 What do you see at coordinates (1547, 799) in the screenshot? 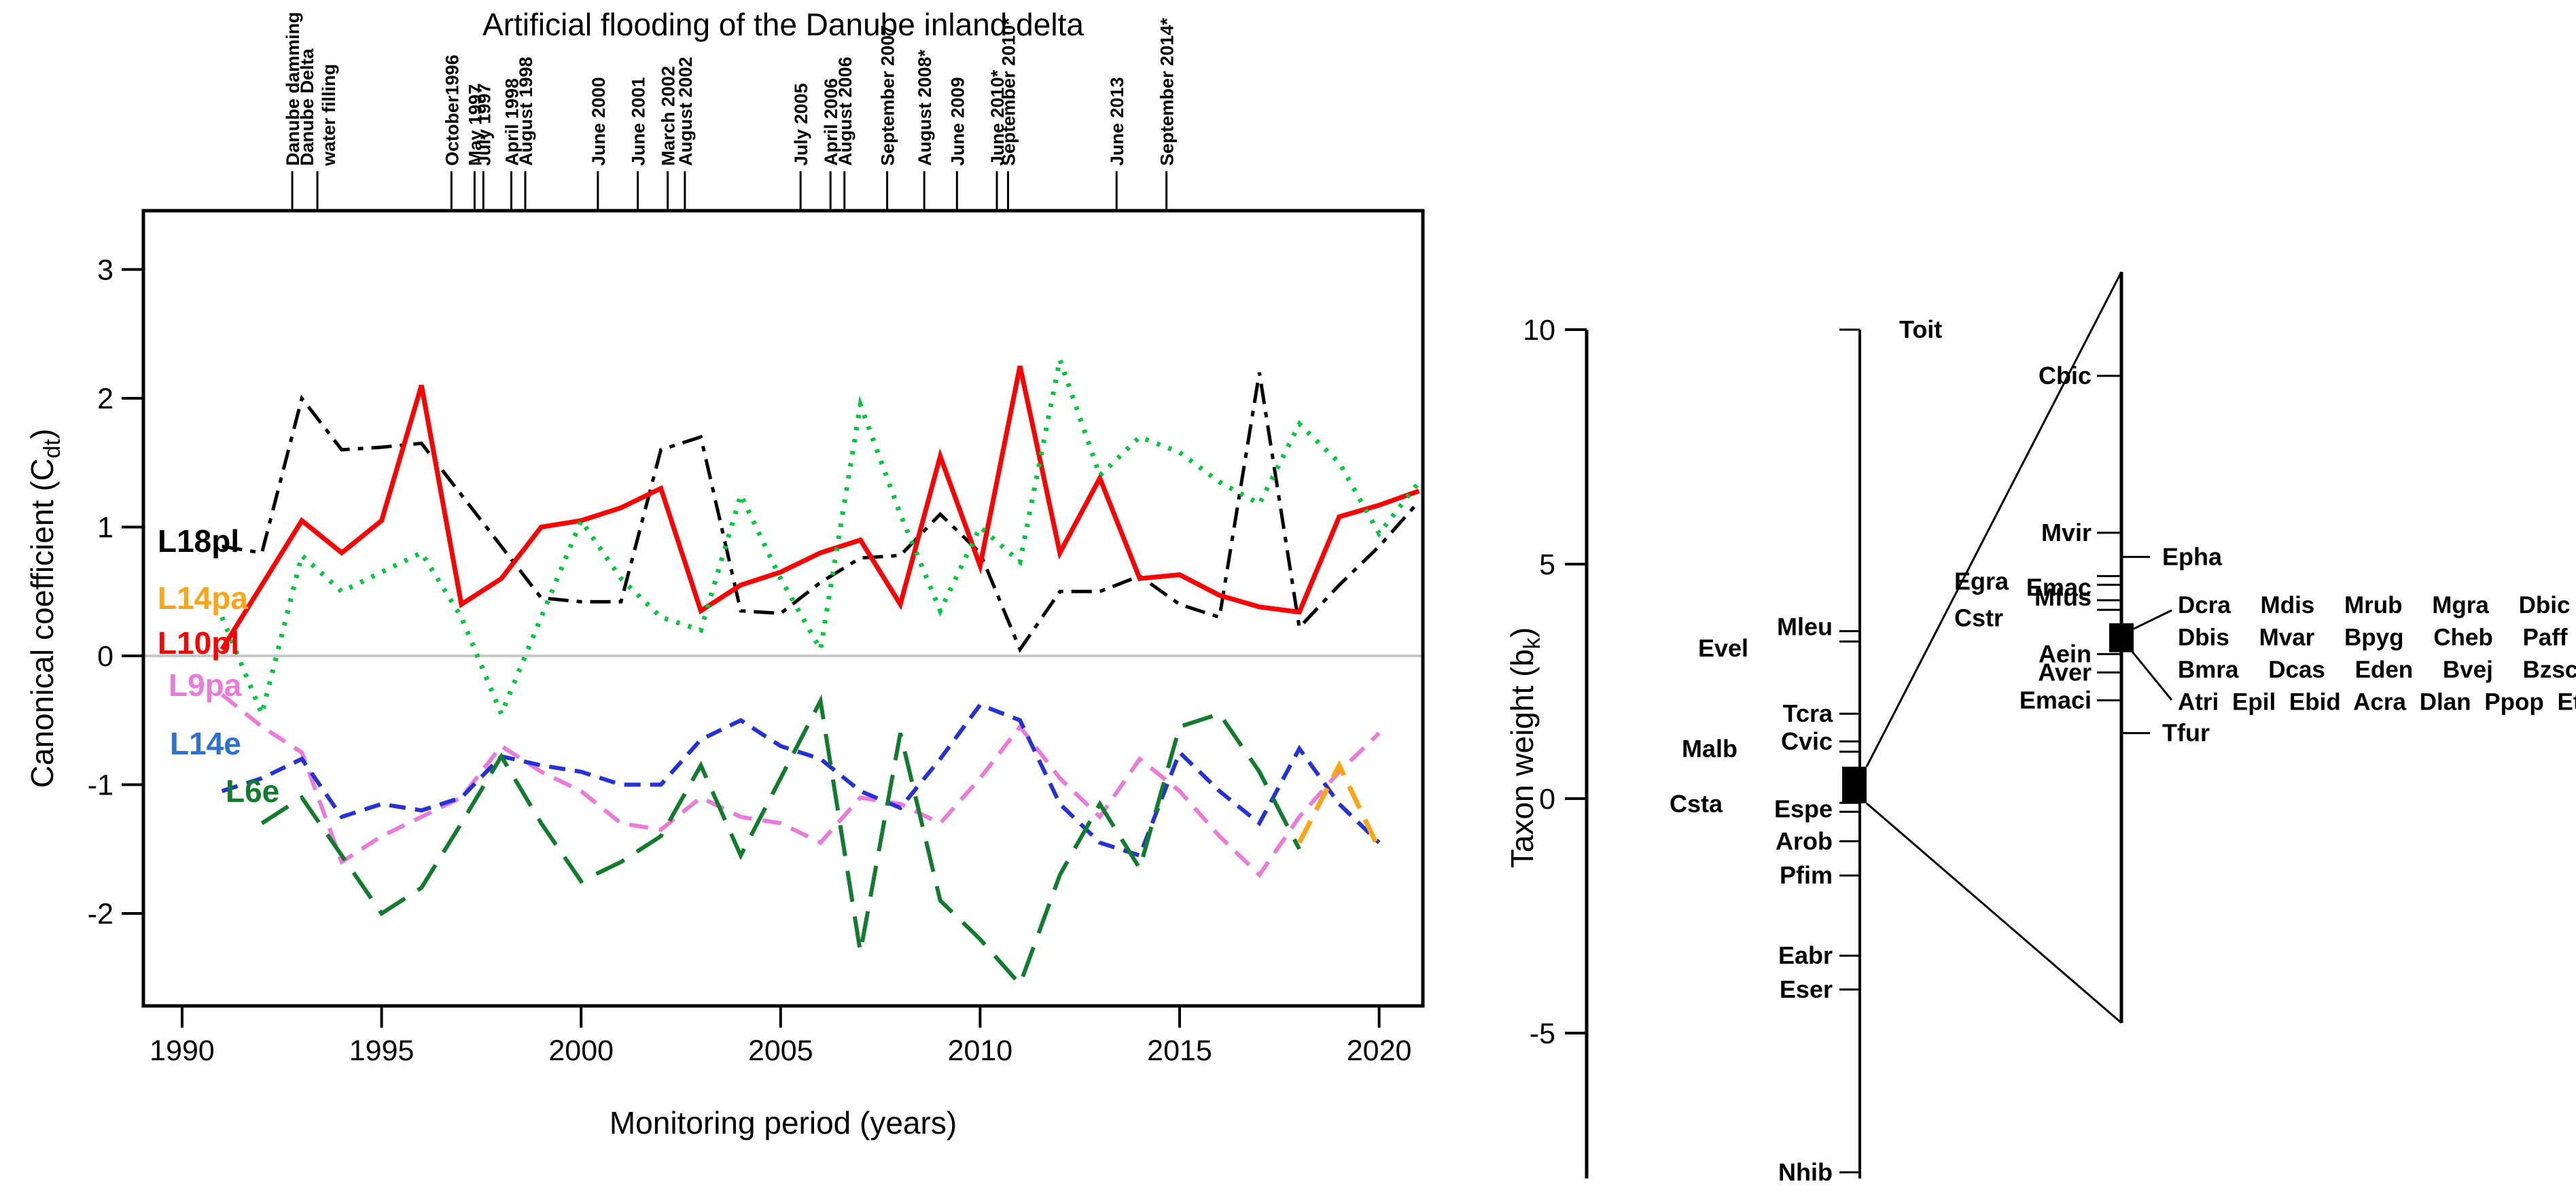
I see `taxon-axis-tick-label: 0` at bounding box center [1547, 799].